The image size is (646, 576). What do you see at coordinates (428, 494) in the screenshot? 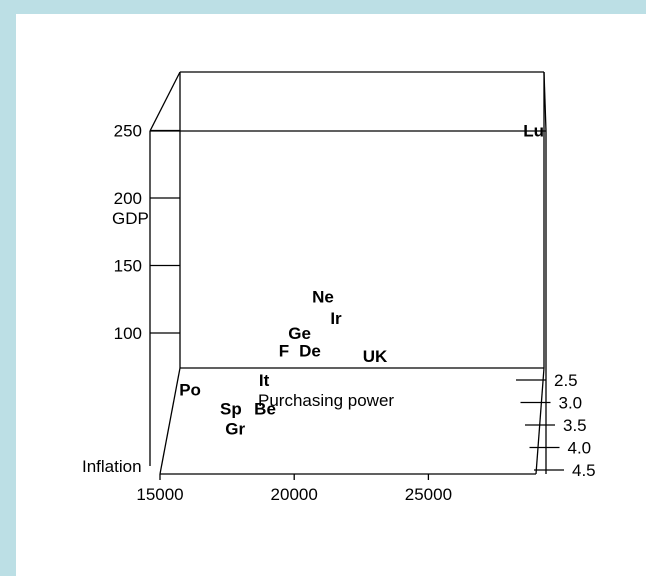
I see `pp-tick-label: 25000` at bounding box center [428, 494].